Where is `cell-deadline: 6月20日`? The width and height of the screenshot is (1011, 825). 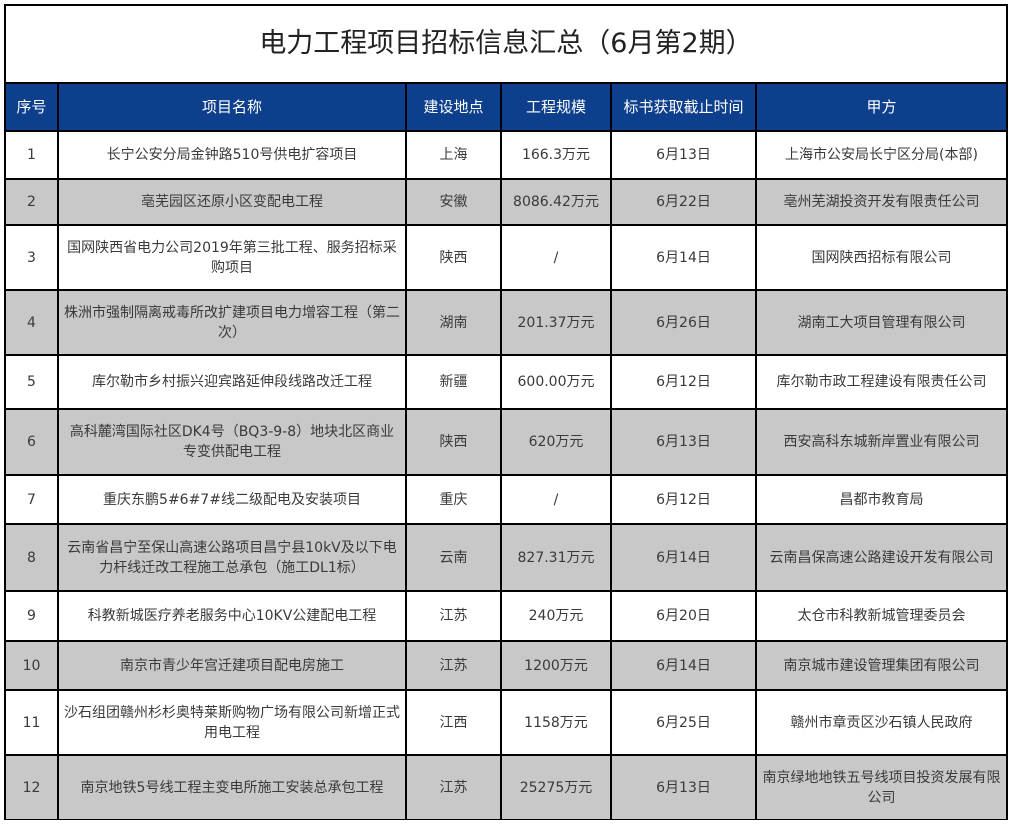 cell-deadline: 6月20日 is located at coordinates (683, 616).